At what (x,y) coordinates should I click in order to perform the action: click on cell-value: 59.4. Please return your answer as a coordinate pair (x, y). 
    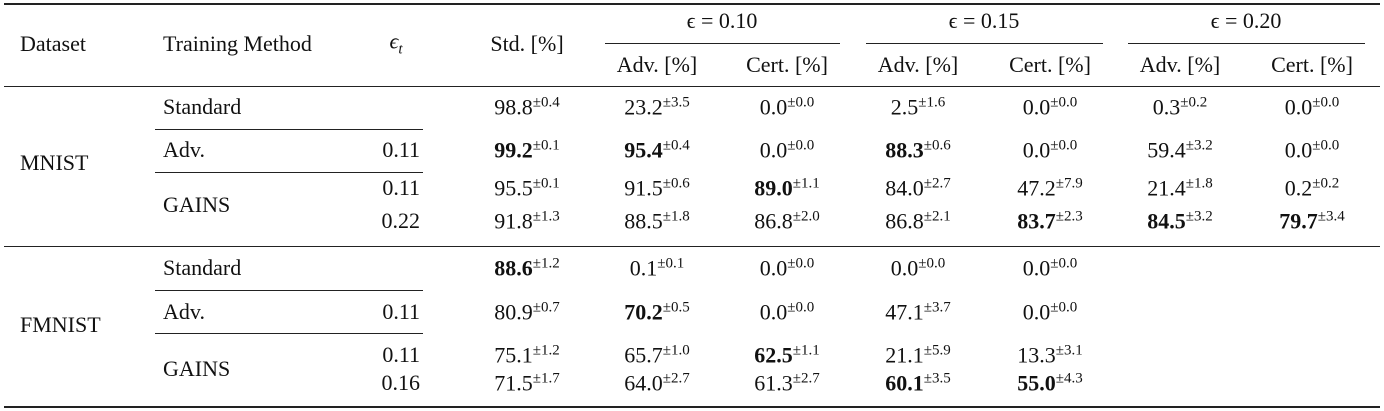
    Looking at the image, I should click on (1166, 150).